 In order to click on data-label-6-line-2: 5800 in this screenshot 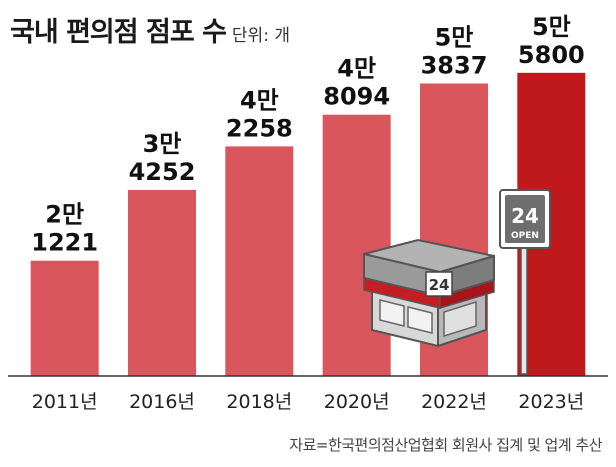, I will do `click(551, 55)`.